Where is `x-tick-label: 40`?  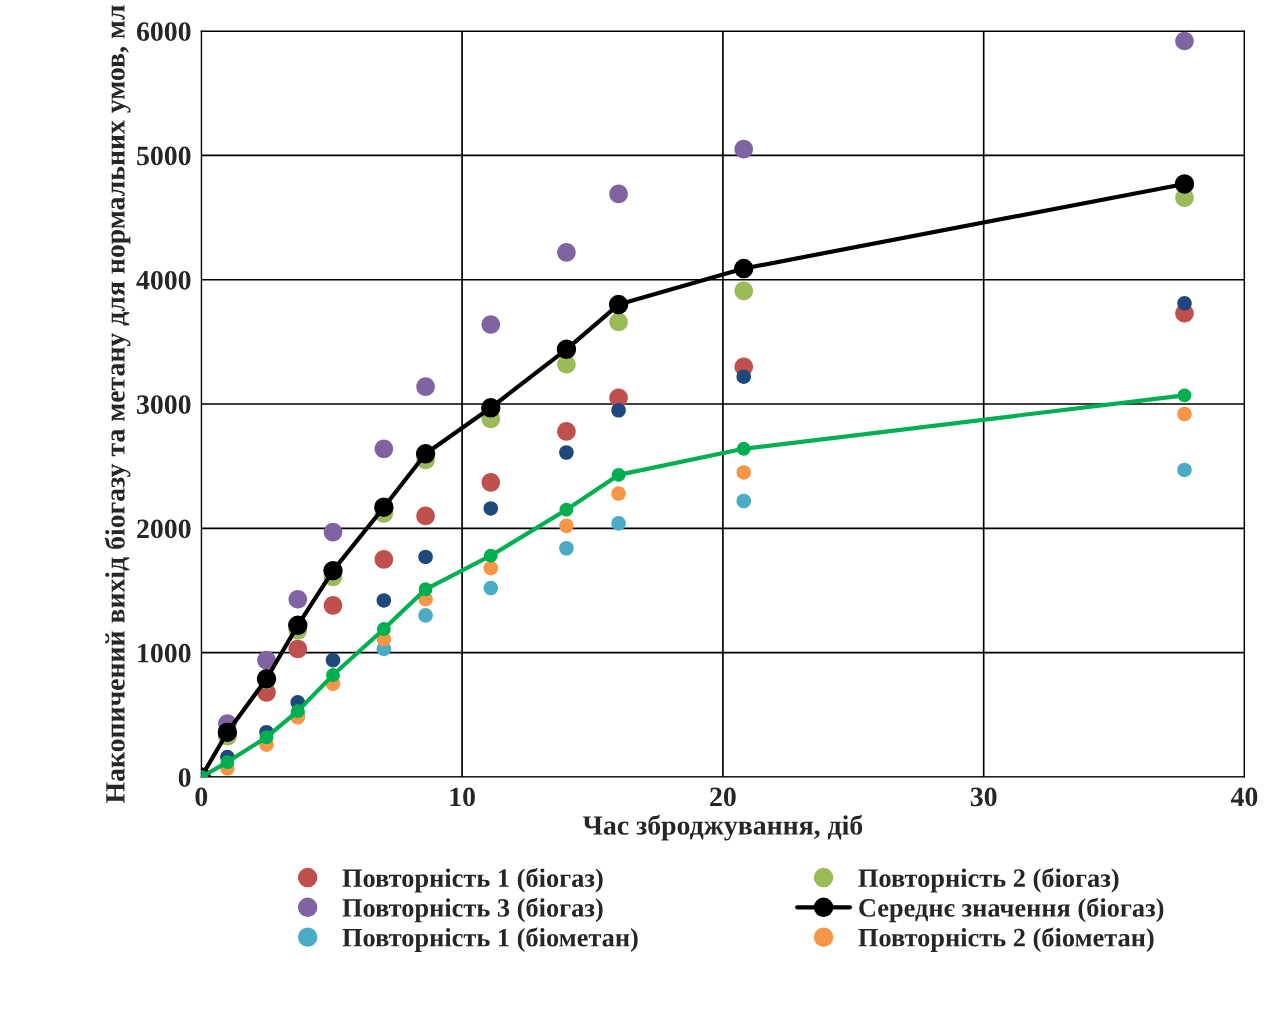
x-tick-label: 40 is located at coordinates (1244, 797).